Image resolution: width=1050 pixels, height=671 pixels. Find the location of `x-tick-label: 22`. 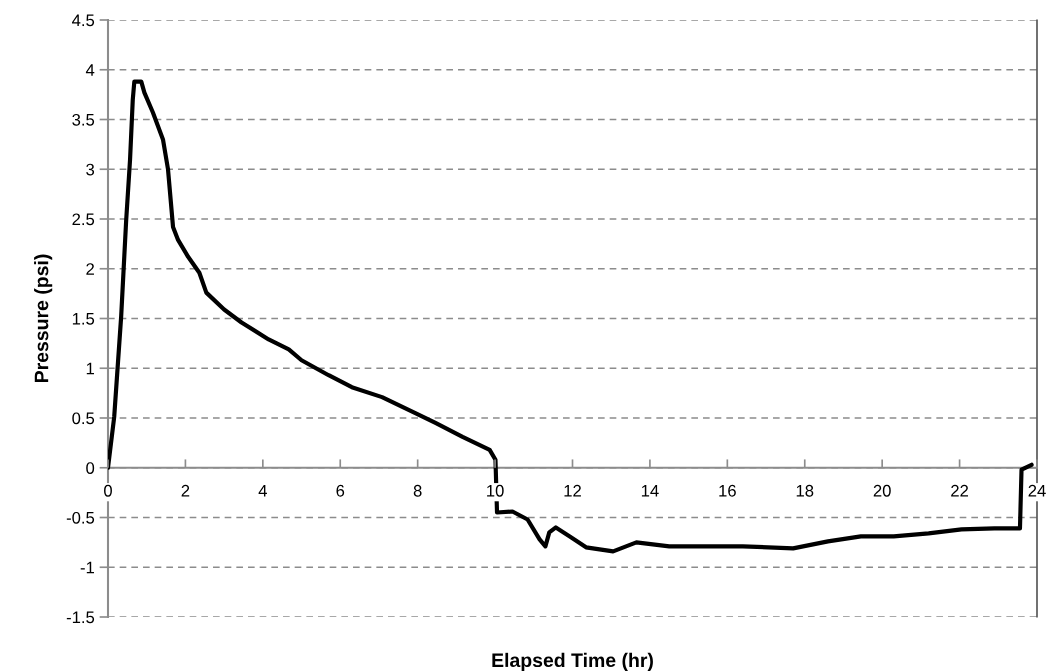

x-tick-label: 22 is located at coordinates (960, 490).